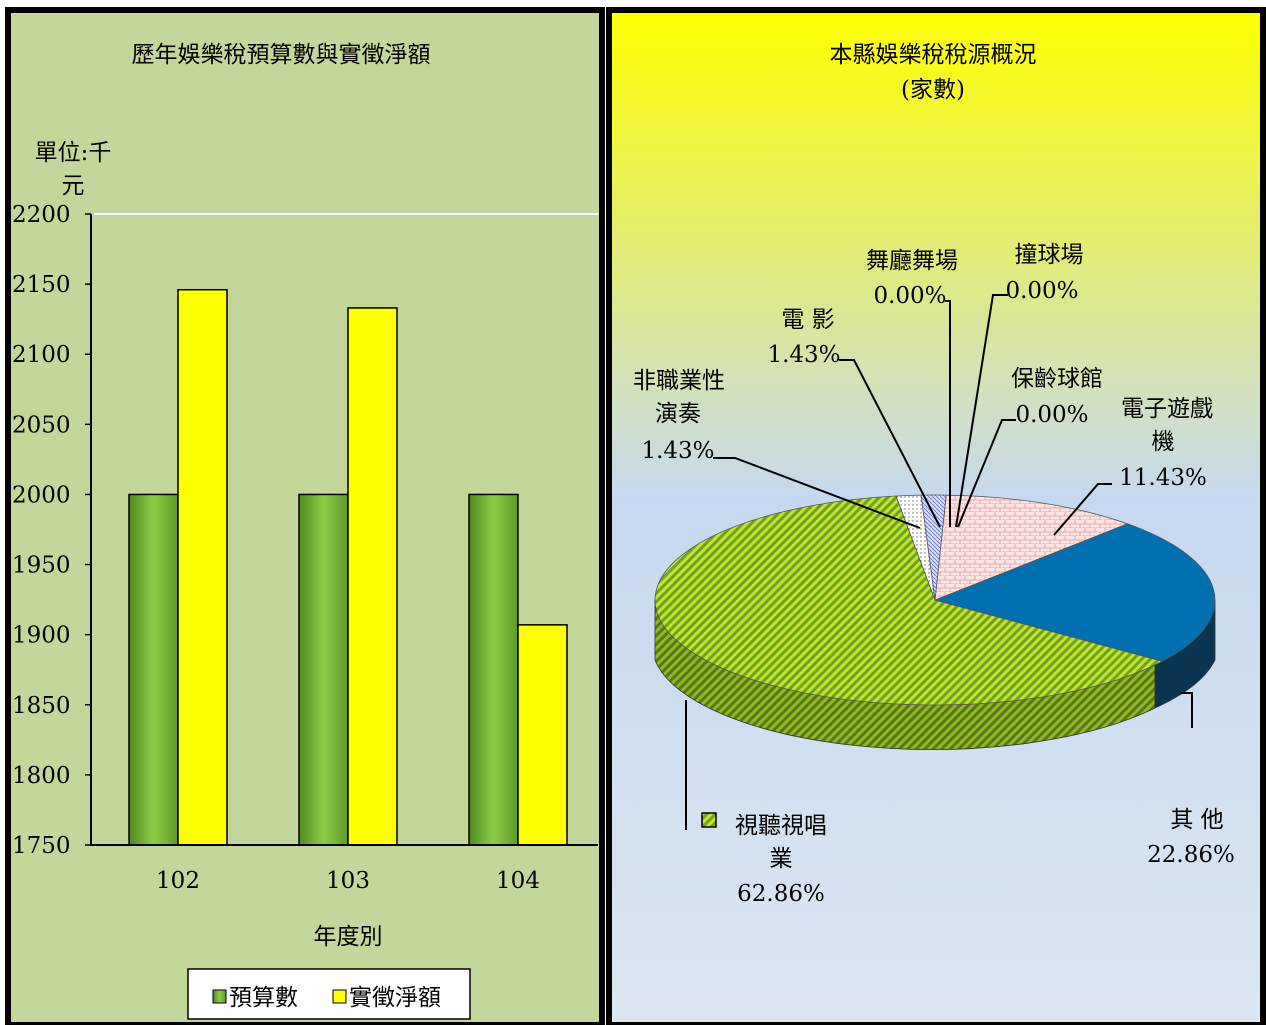 This screenshot has width=1266, height=1025. I want to click on label-game-line2: 機, so click(1163, 442).